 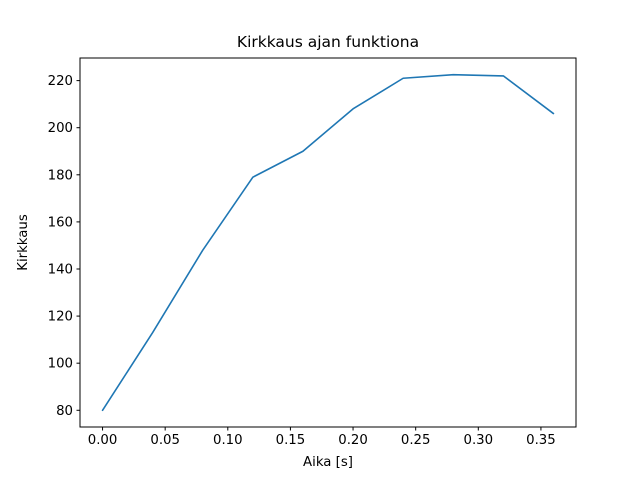 What do you see at coordinates (165, 440) in the screenshot?
I see `x-tick-label: 0.05` at bounding box center [165, 440].